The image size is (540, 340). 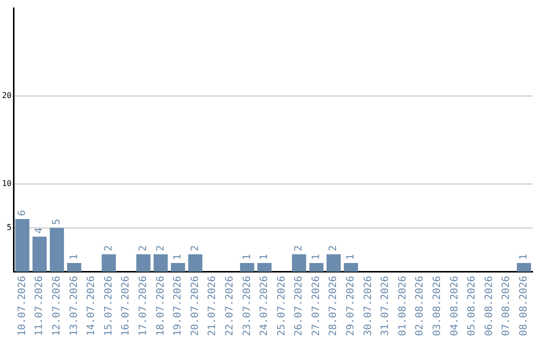 What do you see at coordinates (351, 306) in the screenshot?
I see `x-tick-label: 29.07.2026` at bounding box center [351, 306].